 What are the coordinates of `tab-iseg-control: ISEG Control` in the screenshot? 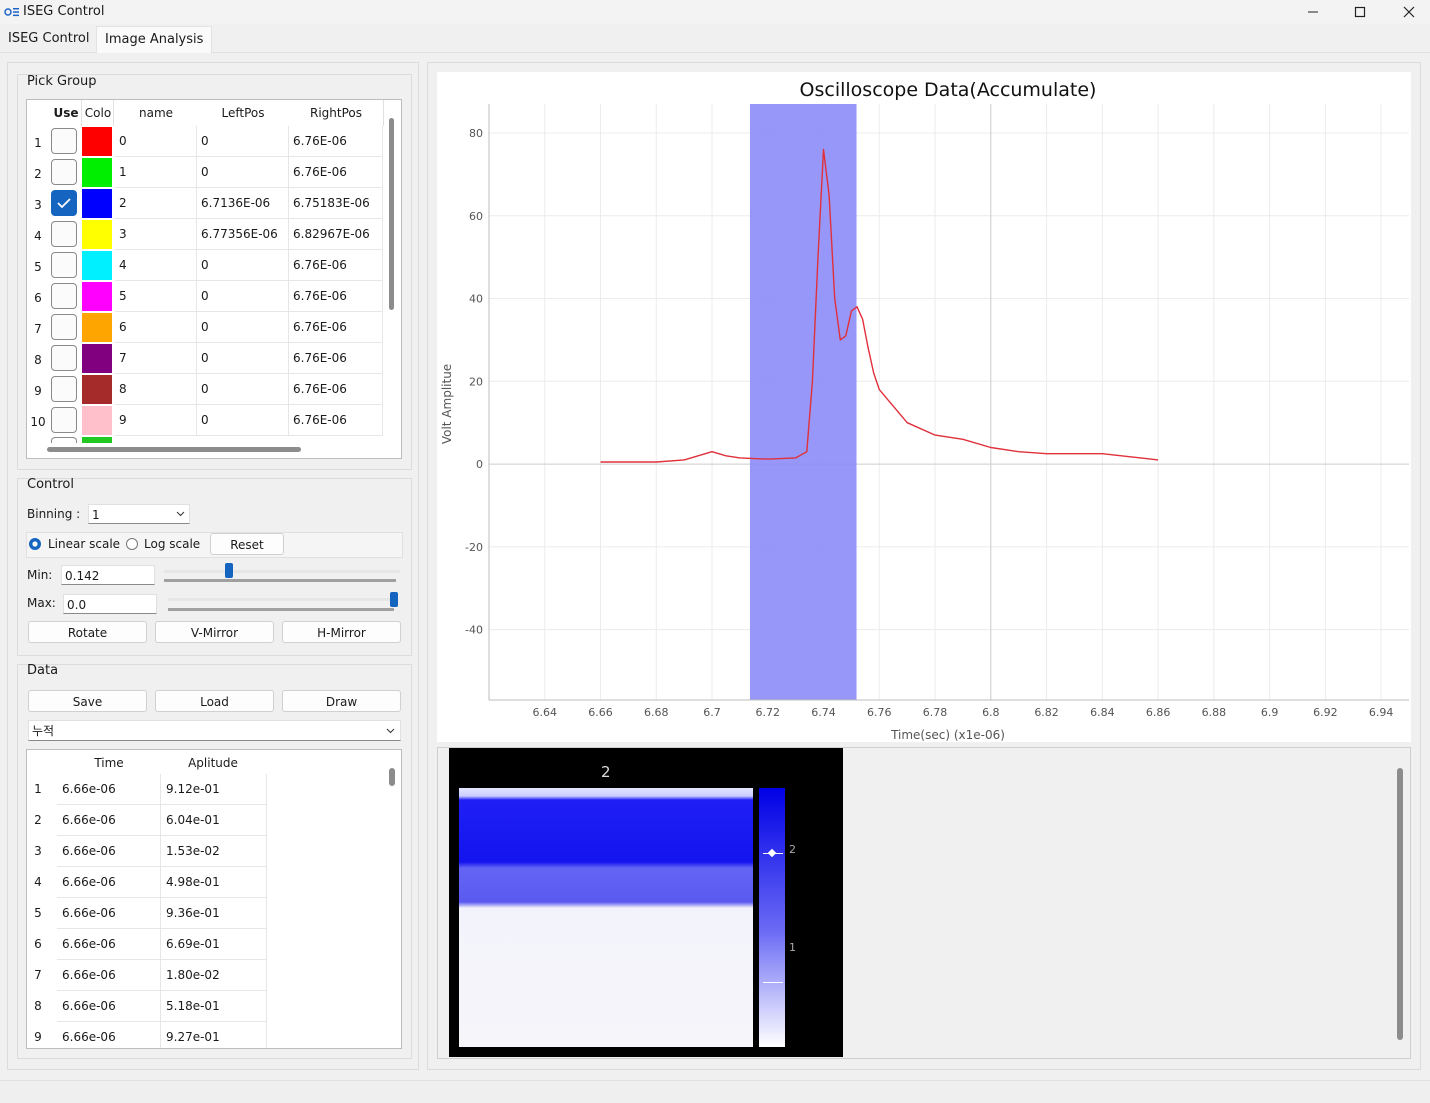 It's located at (49, 38).